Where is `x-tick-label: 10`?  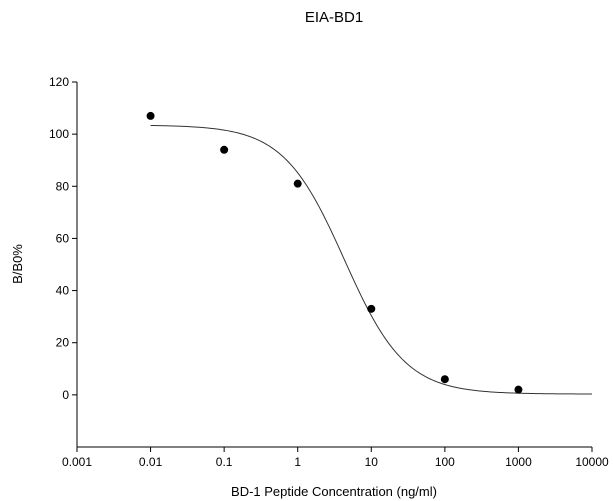 x-tick-label: 10 is located at coordinates (372, 462).